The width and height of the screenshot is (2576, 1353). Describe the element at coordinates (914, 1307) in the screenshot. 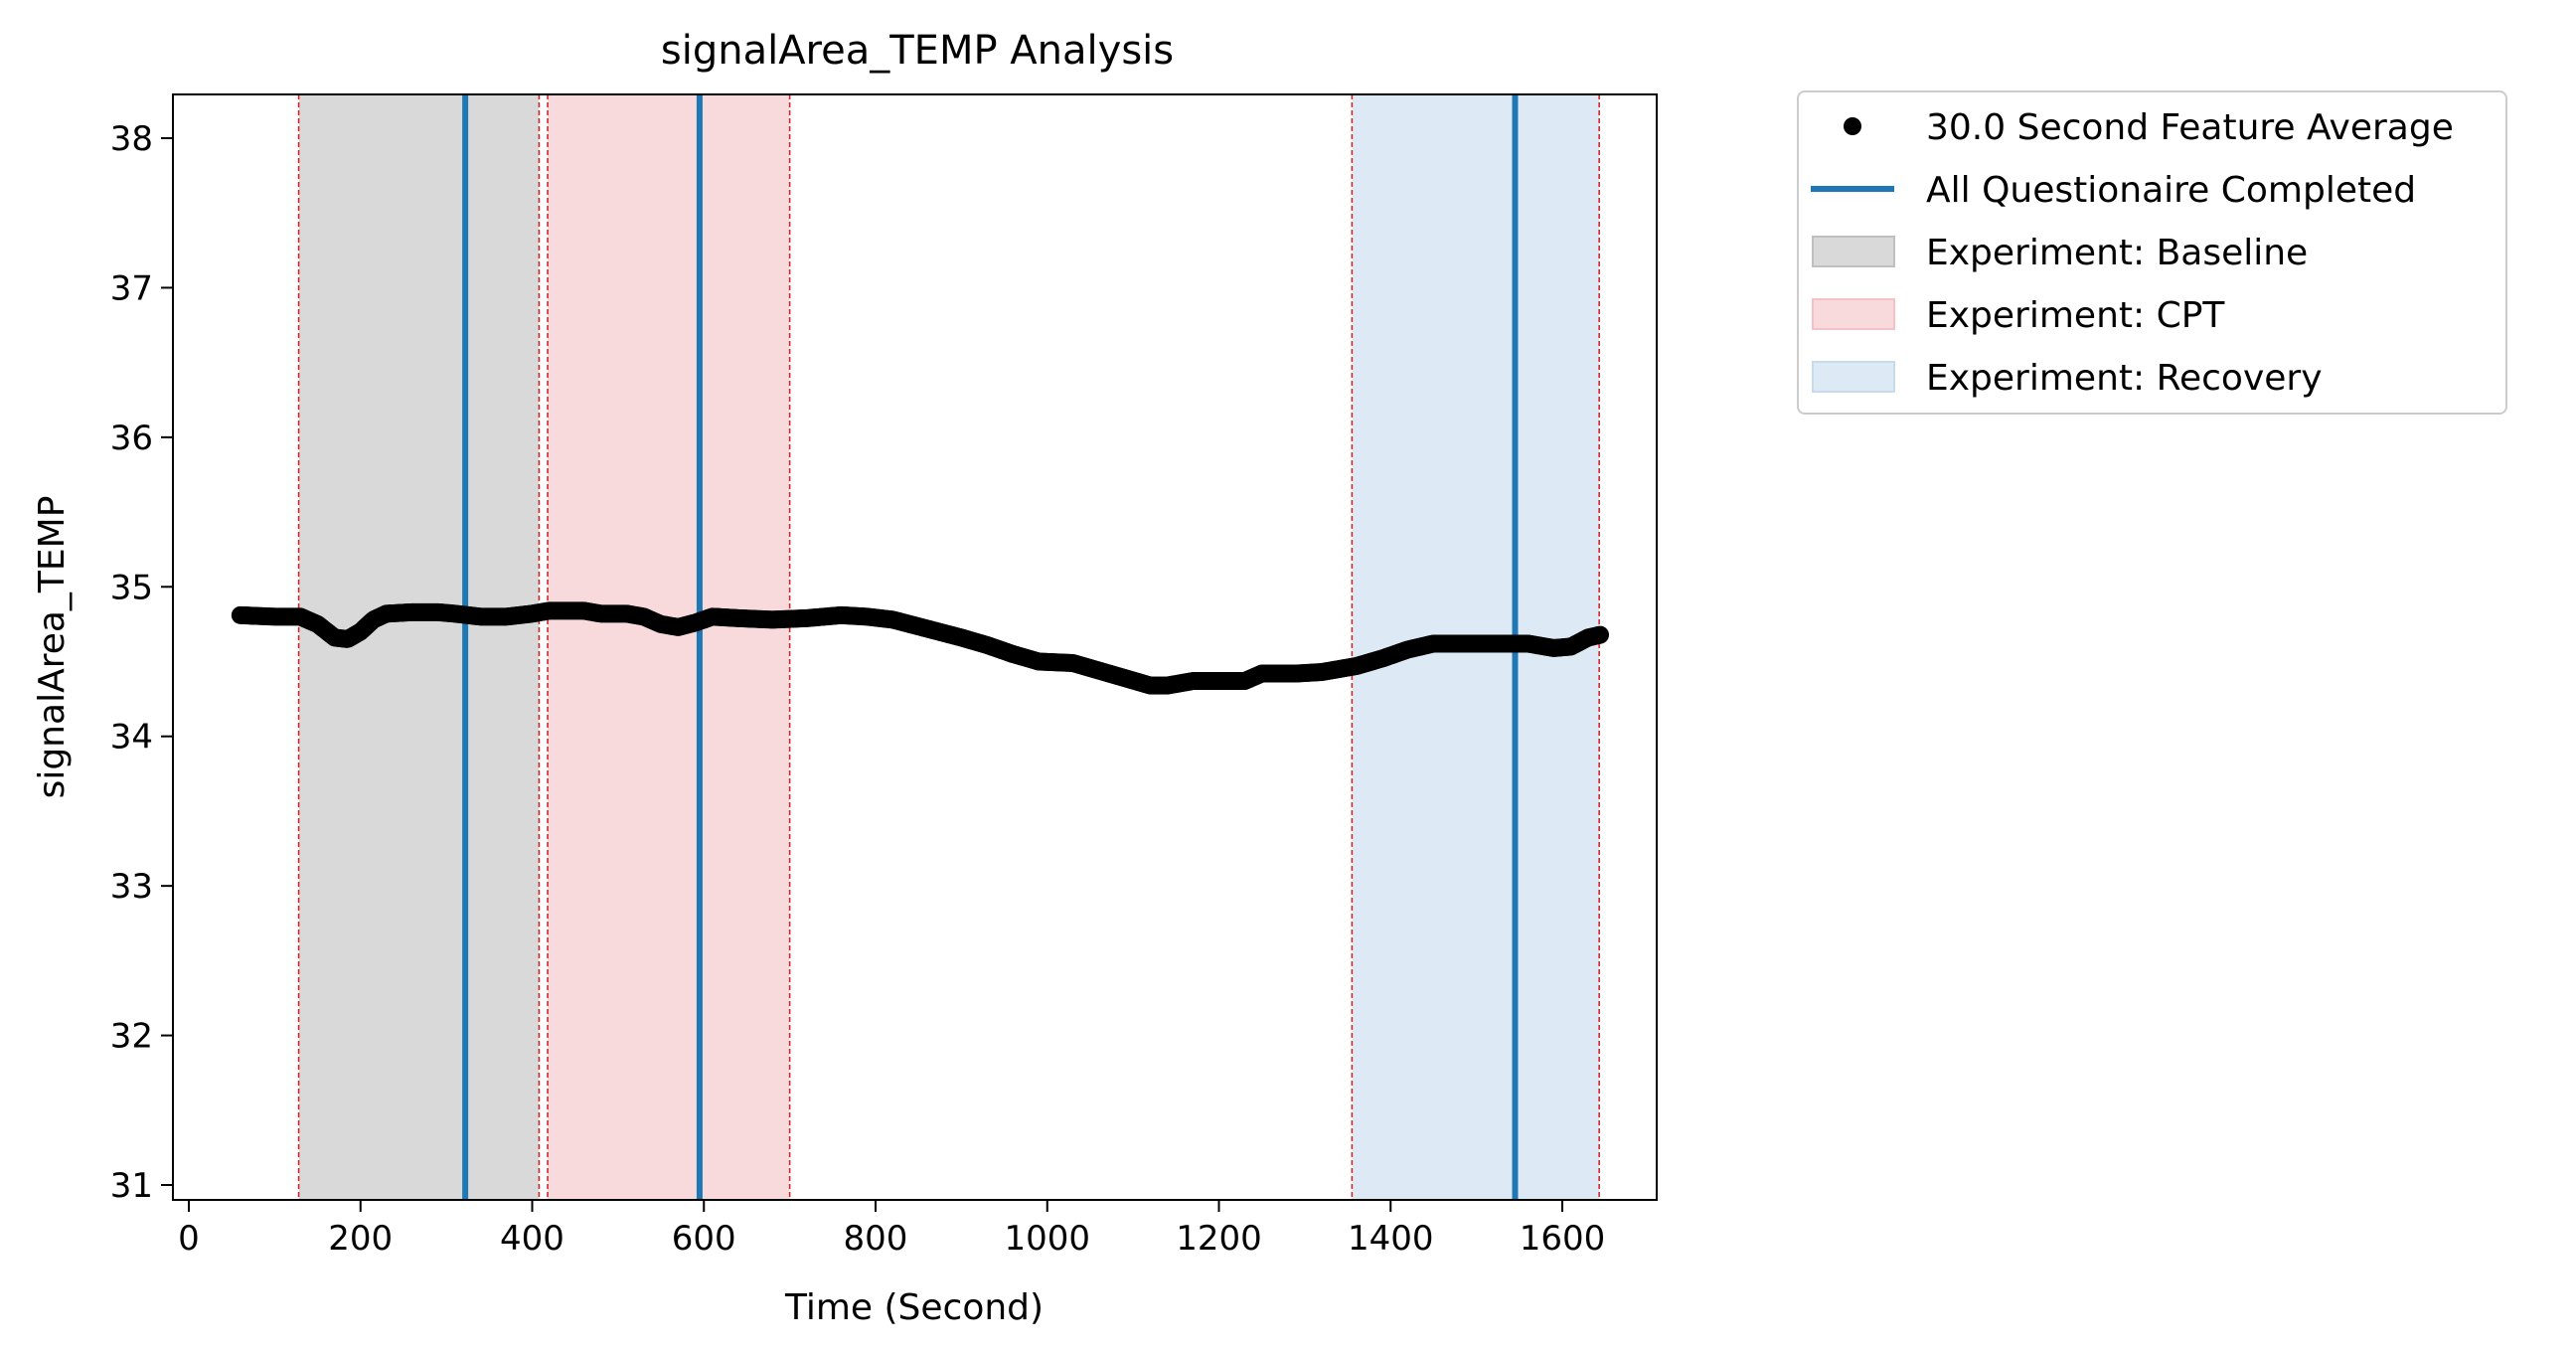

I see `x-axis-label: Time (Second)` at that location.